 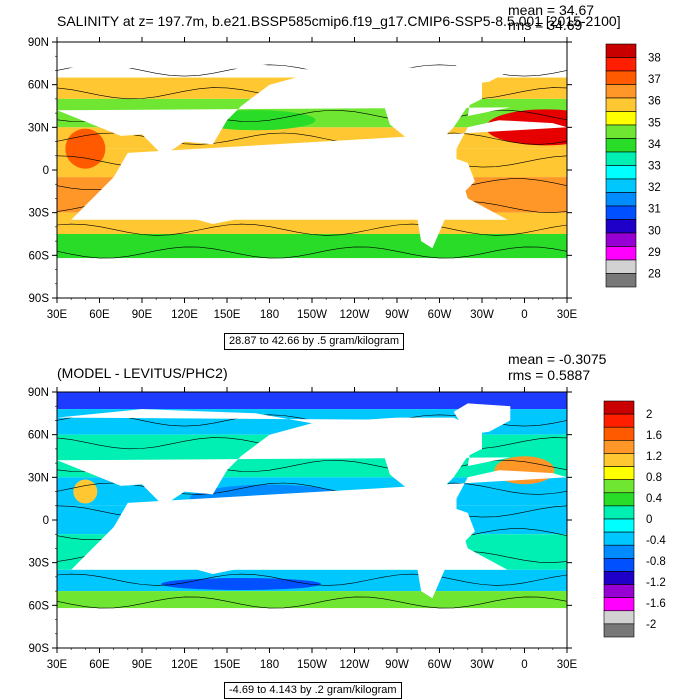 I want to click on lon-label: 60W, so click(x=440, y=665).